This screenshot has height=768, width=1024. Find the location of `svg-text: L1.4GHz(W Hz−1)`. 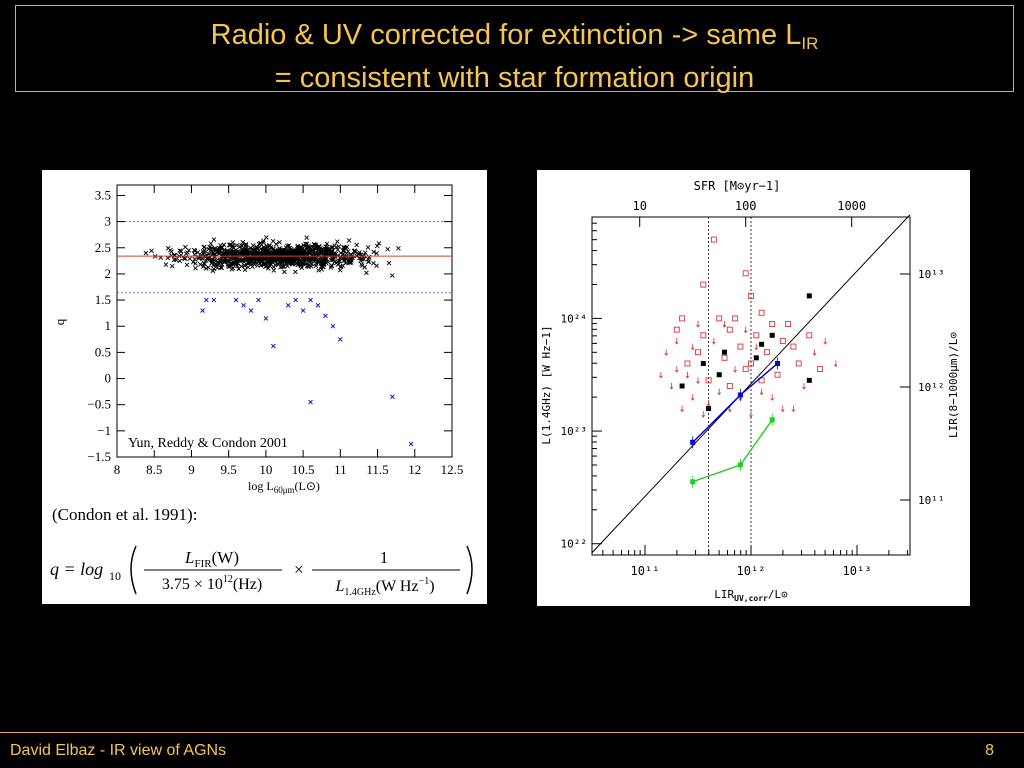

svg-text: L1.4GHz(W Hz−1) is located at coordinates (384, 587).